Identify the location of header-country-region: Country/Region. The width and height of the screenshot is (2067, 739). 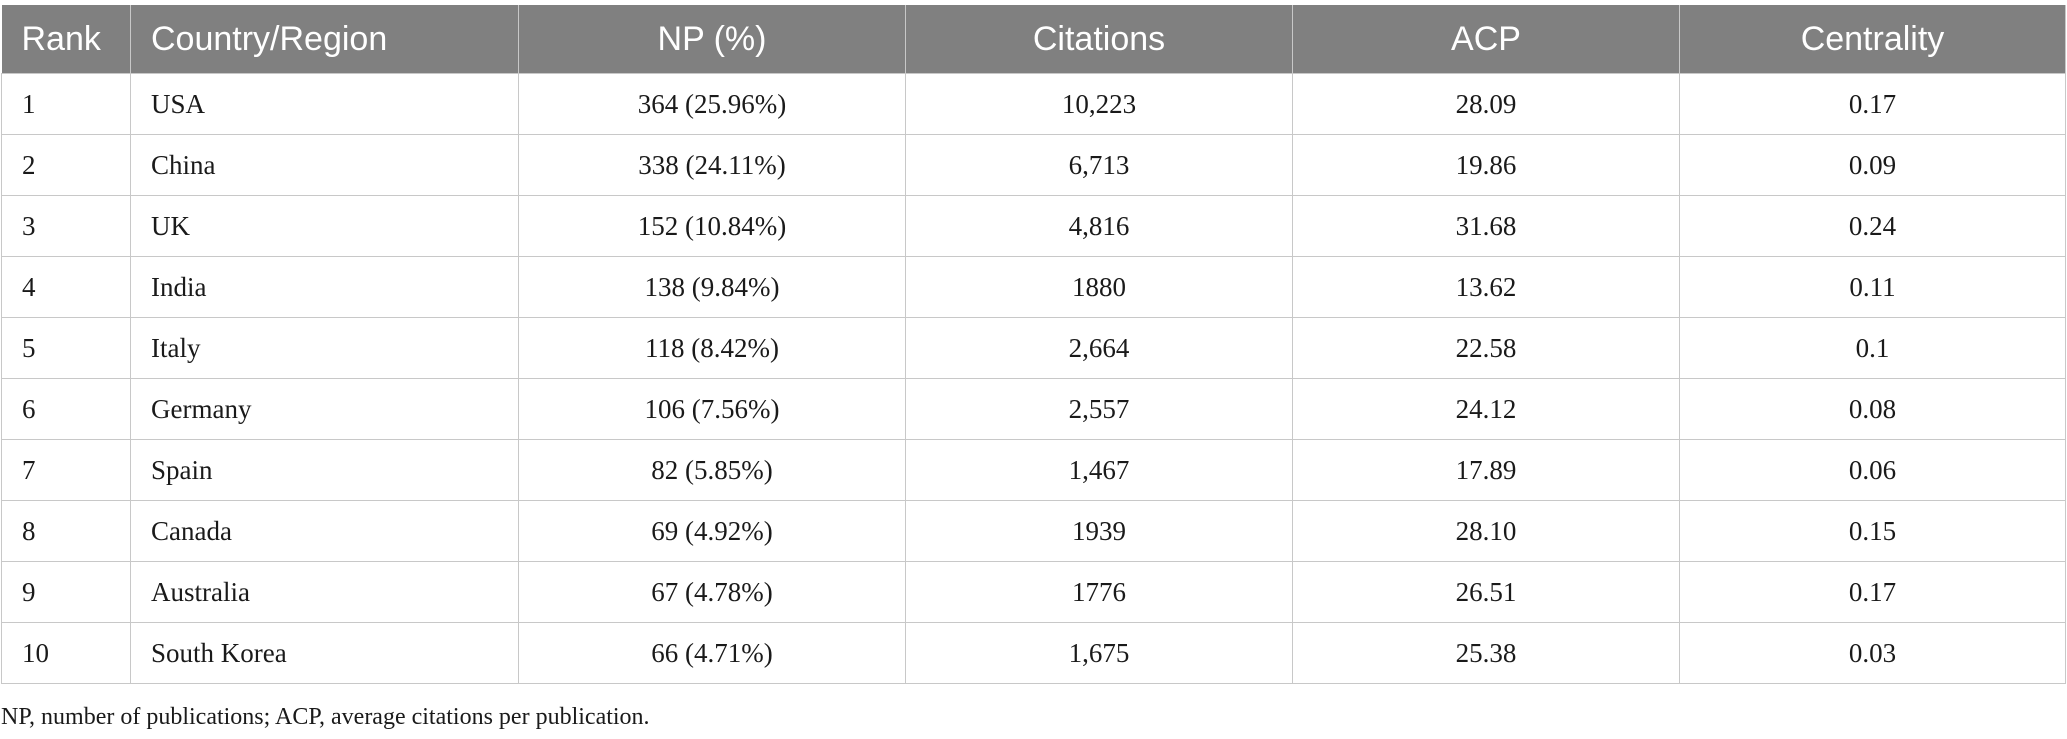
(324, 39).